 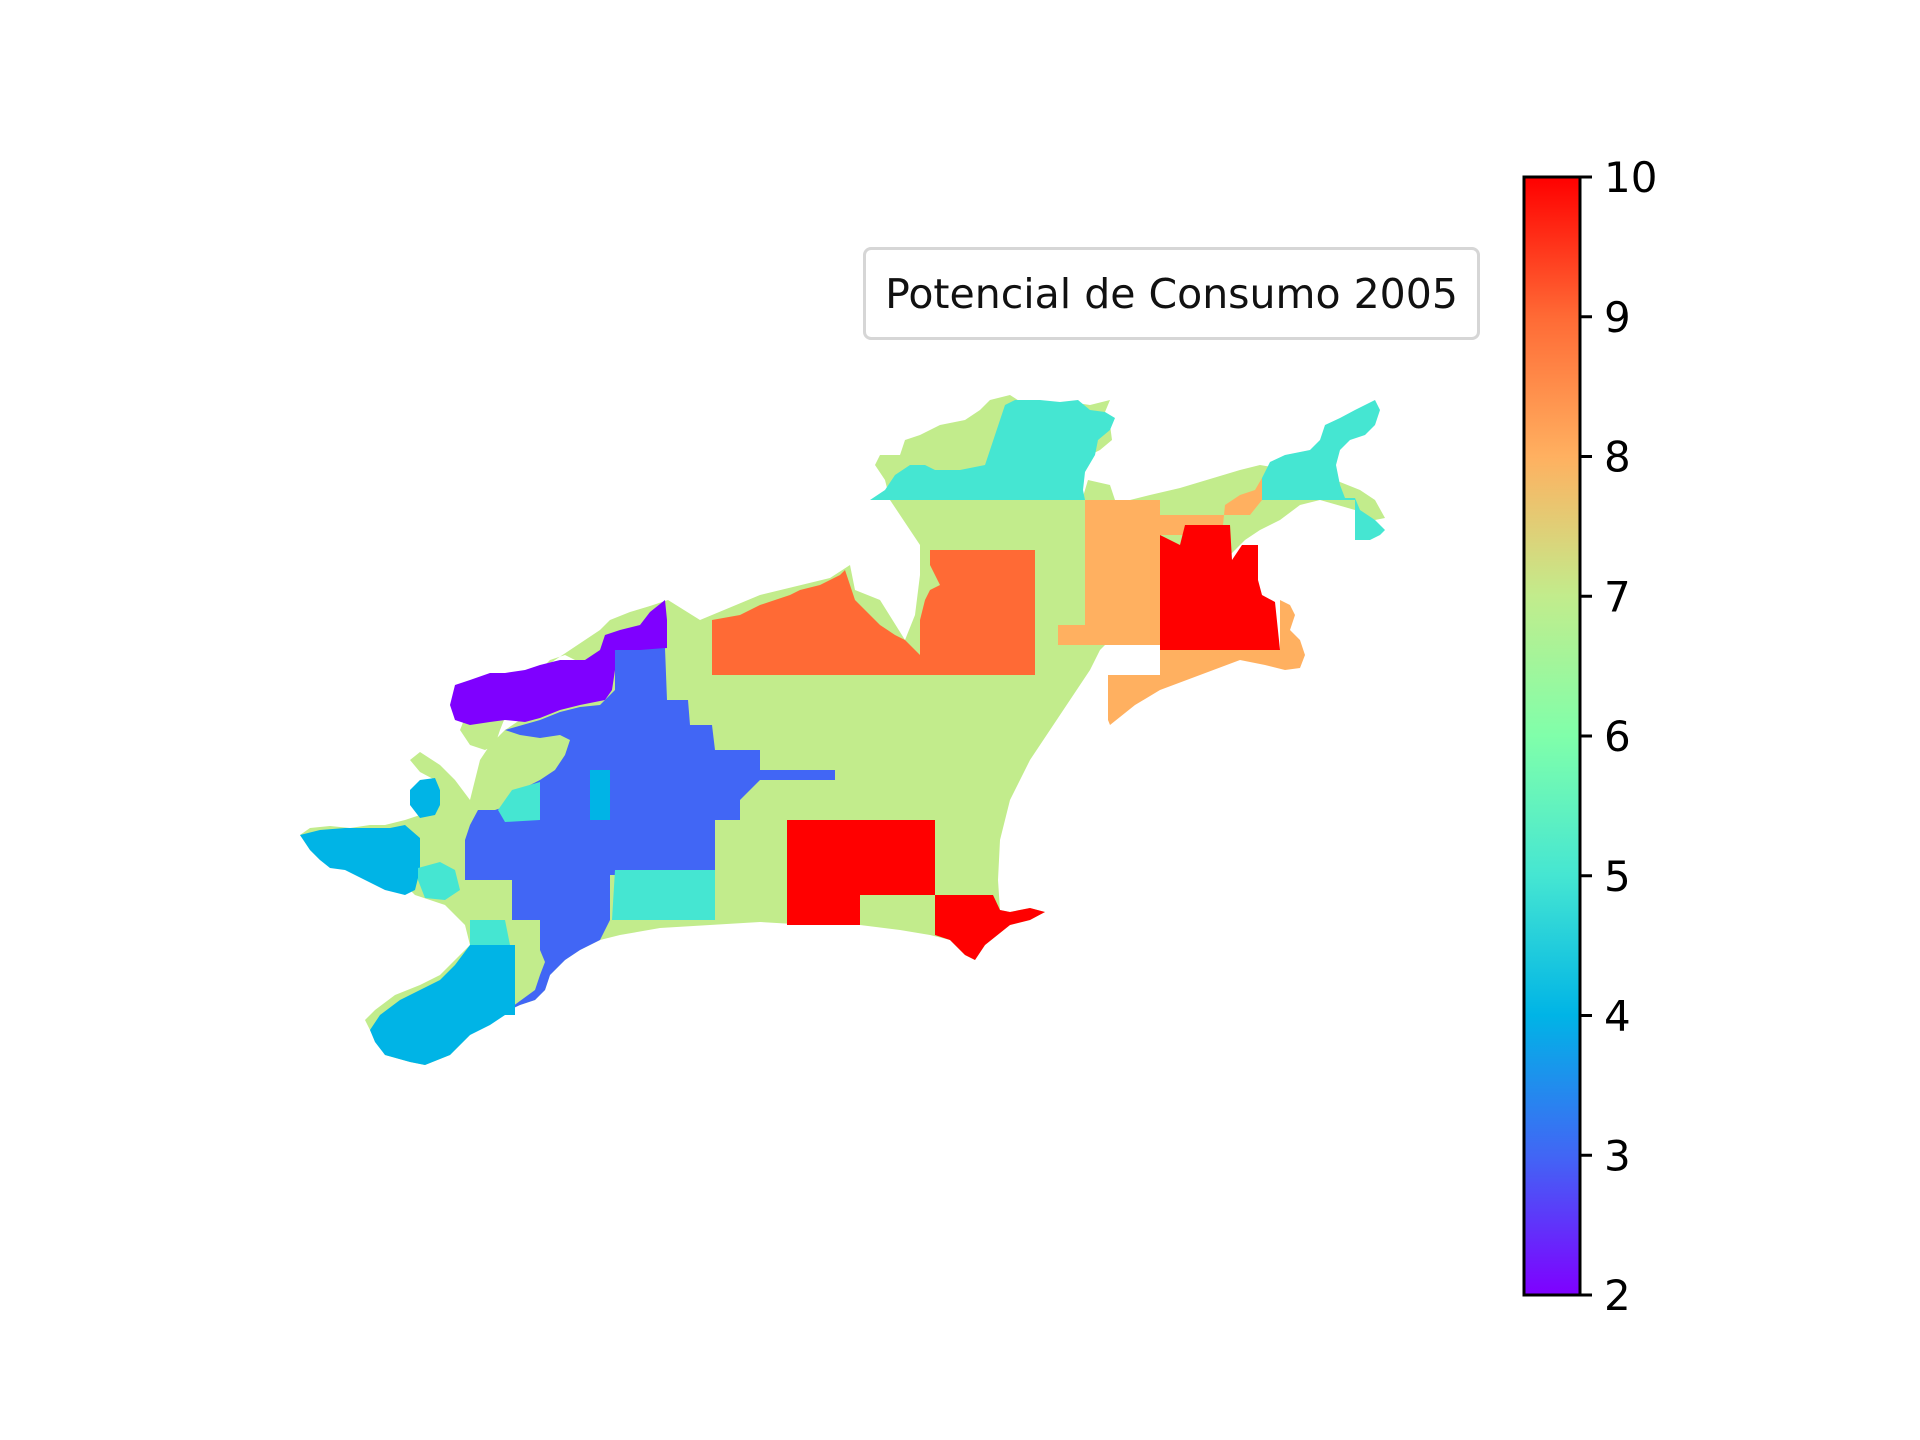 What do you see at coordinates (1617, 1295) in the screenshot?
I see `colorbar-tick-label: 2` at bounding box center [1617, 1295].